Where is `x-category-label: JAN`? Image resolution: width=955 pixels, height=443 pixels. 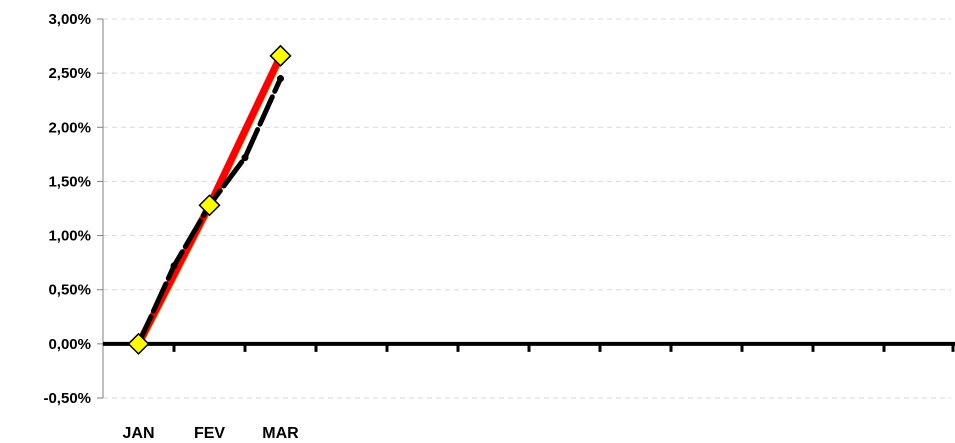
x-category-label: JAN is located at coordinates (138, 433).